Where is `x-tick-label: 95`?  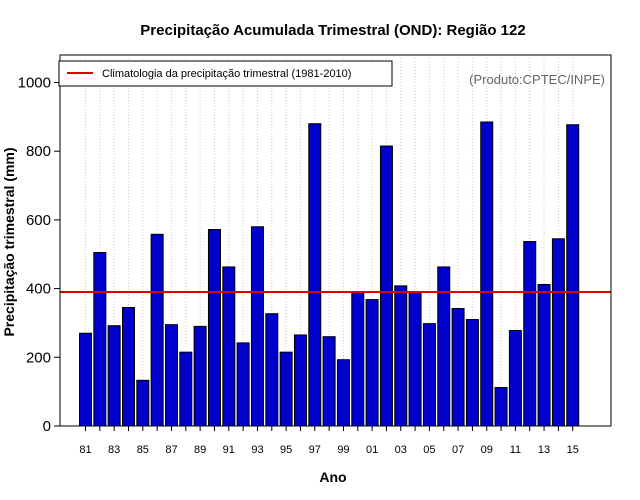 x-tick-label: 95 is located at coordinates (286, 450).